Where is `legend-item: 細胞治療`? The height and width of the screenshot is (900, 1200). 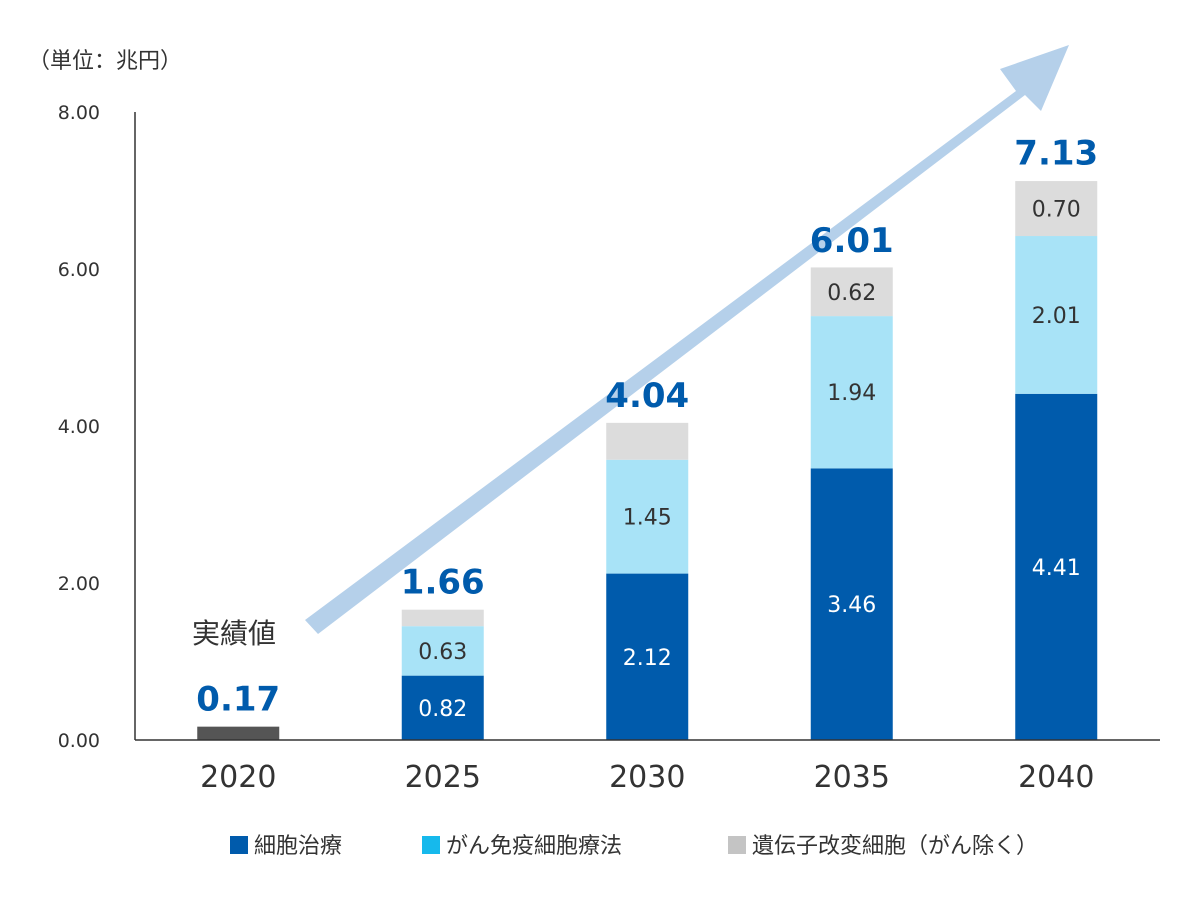
legend-item: 細胞治療 is located at coordinates (286, 846).